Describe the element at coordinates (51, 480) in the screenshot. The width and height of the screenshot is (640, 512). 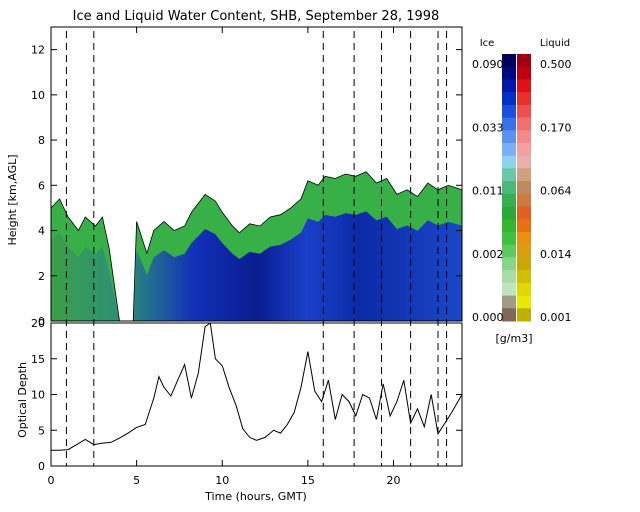
I see `x-tick-label: 0` at that location.